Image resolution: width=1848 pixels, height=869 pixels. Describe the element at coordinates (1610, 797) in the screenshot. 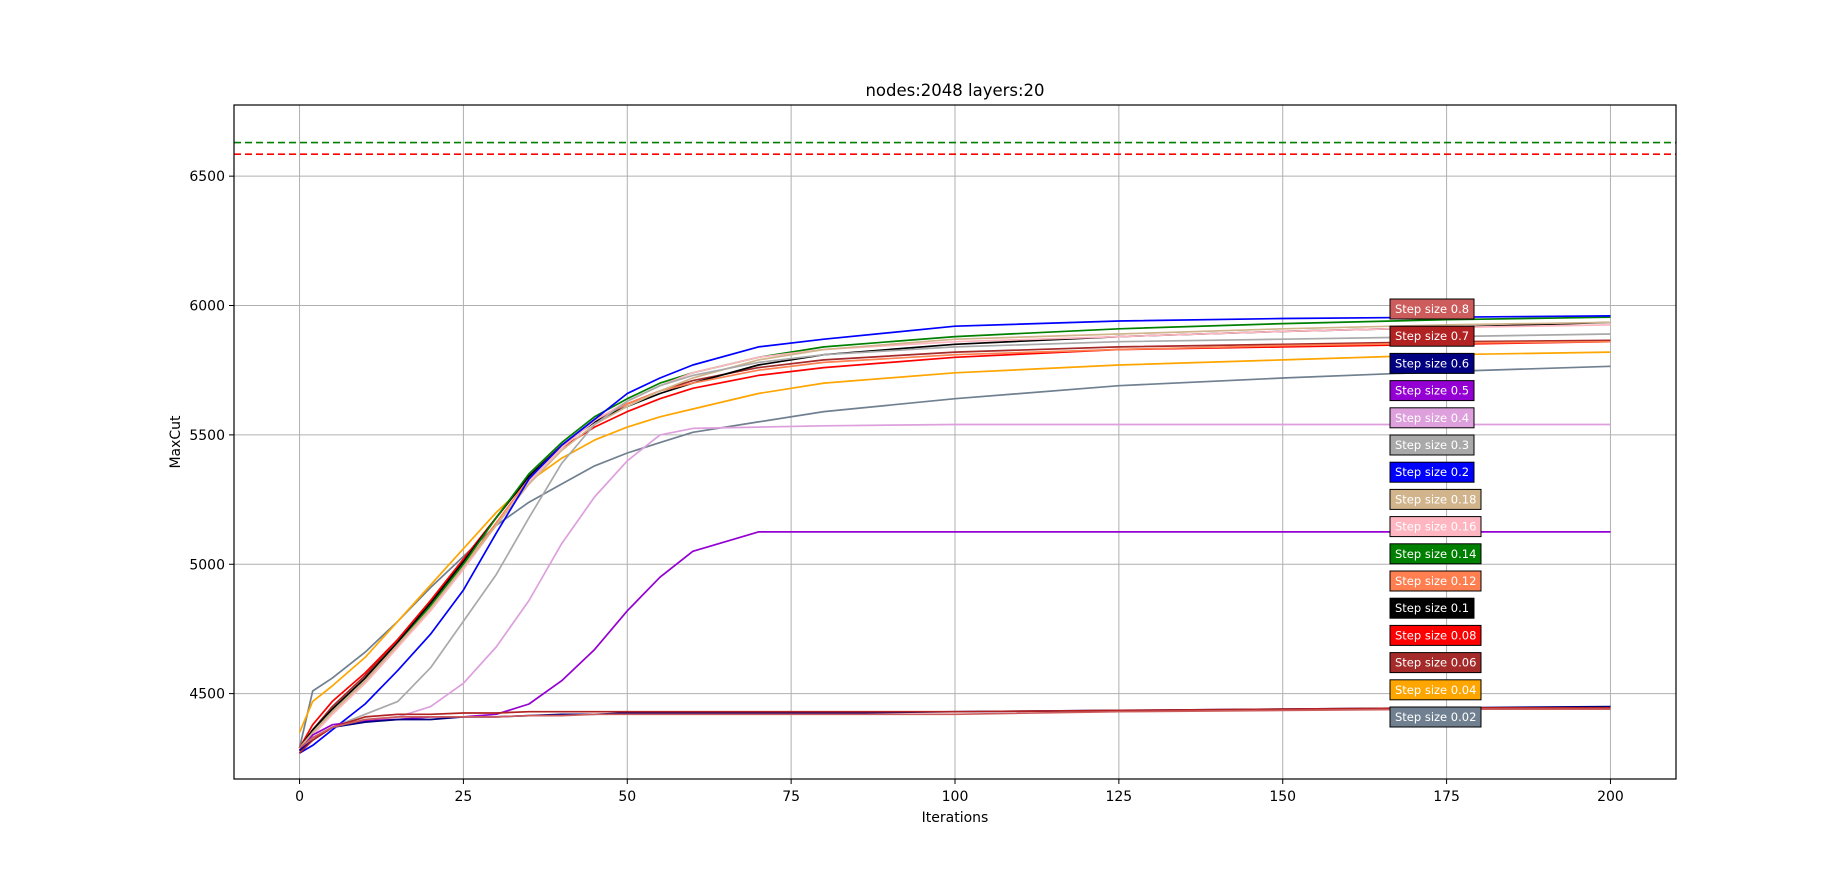

I see `x-tick-label: 200` at that location.